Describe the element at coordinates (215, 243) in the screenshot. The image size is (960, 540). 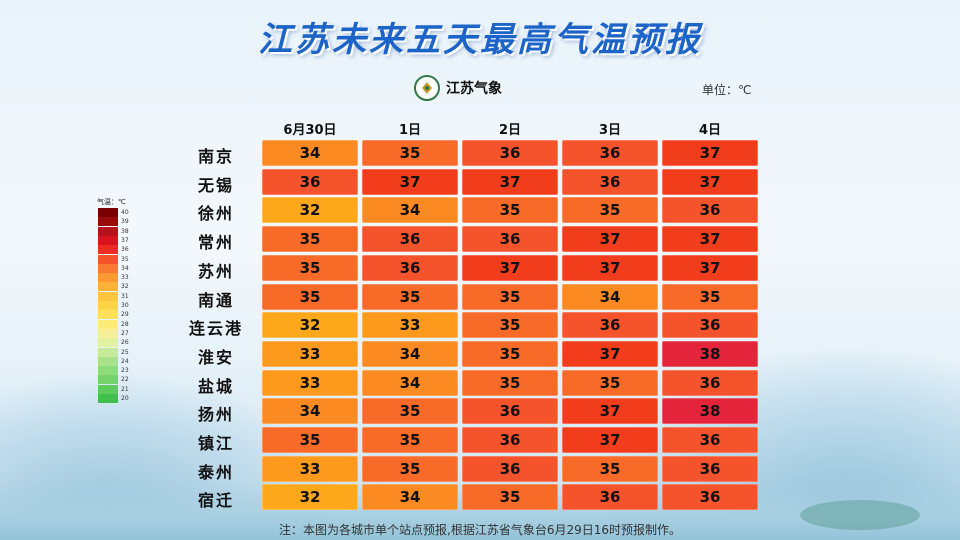
I see `city-label: 常州` at that location.